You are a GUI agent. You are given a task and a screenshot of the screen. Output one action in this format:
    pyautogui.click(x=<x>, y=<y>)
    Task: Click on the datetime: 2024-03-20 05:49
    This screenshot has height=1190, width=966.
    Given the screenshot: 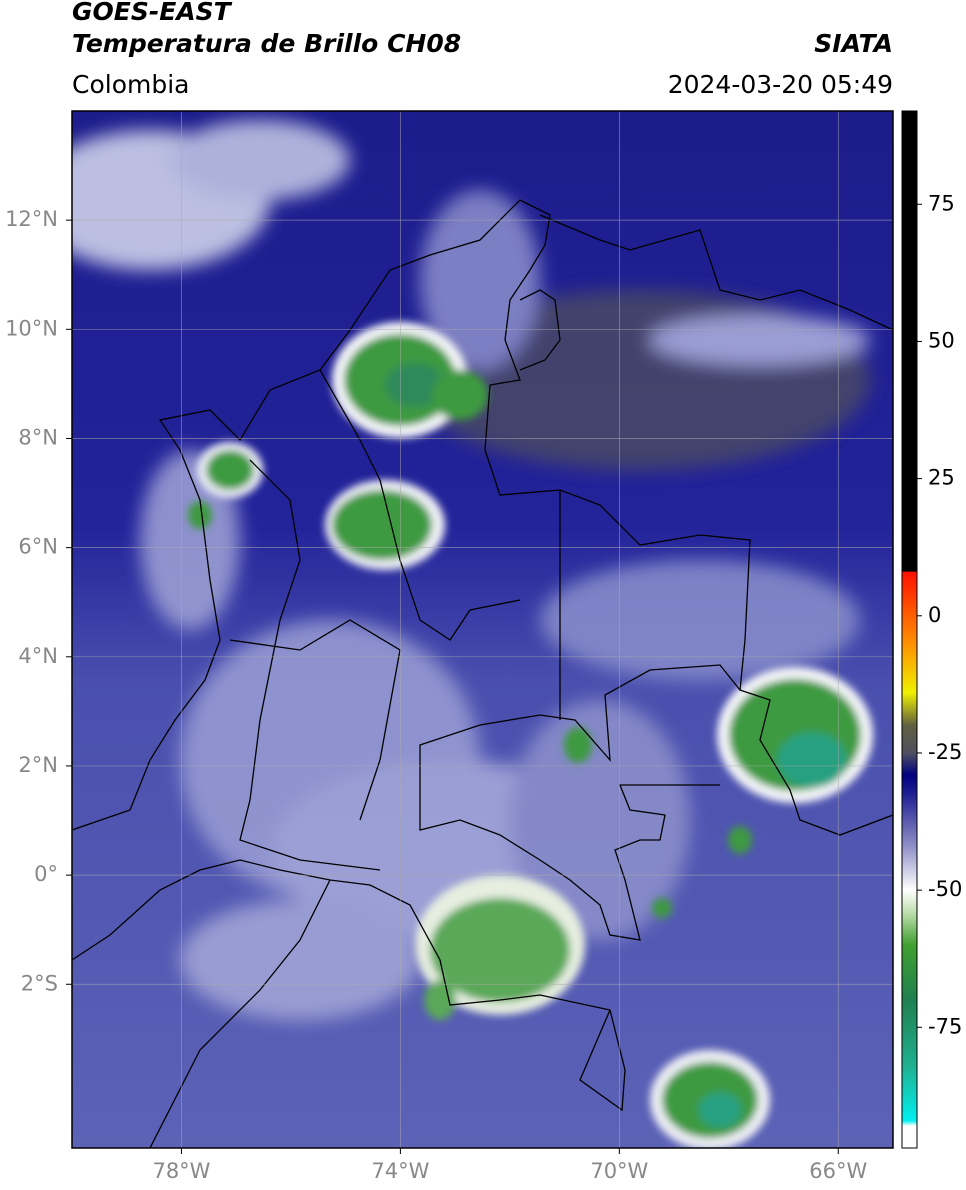 What is the action you would take?
    pyautogui.click(x=780, y=84)
    